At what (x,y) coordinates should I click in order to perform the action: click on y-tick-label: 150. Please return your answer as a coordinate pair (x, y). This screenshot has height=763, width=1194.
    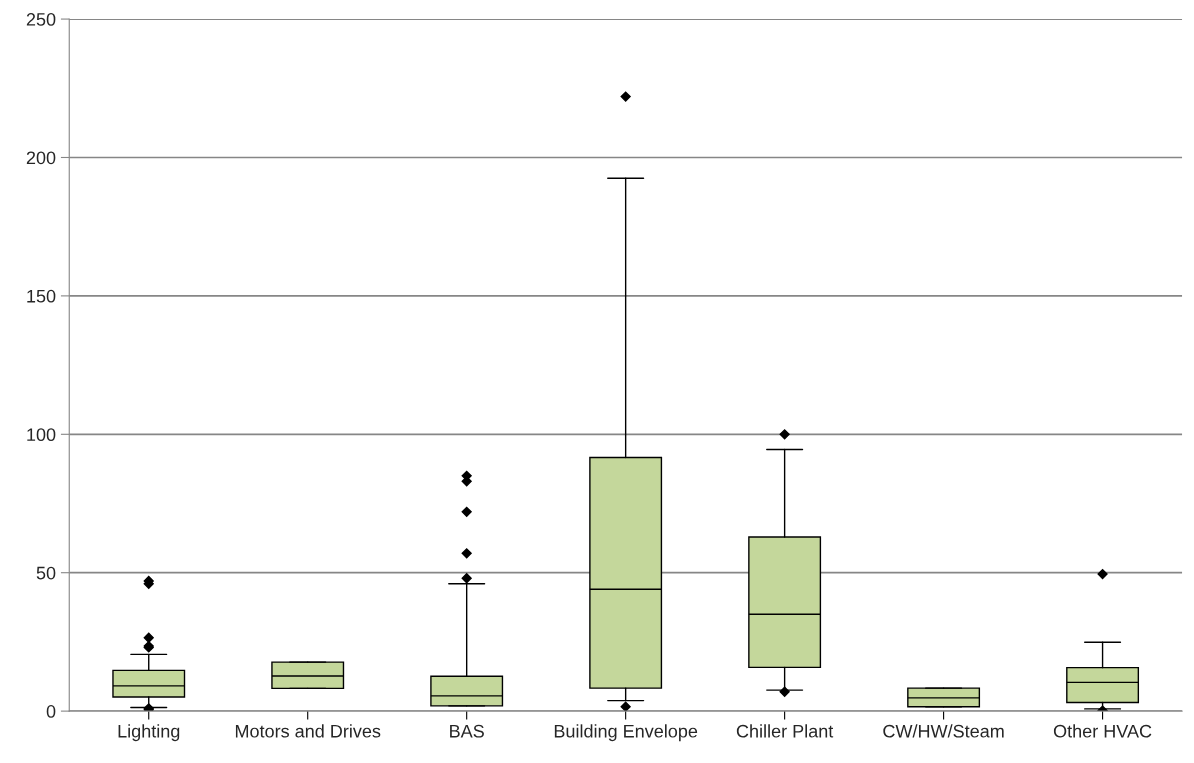
    Looking at the image, I should click on (41, 296).